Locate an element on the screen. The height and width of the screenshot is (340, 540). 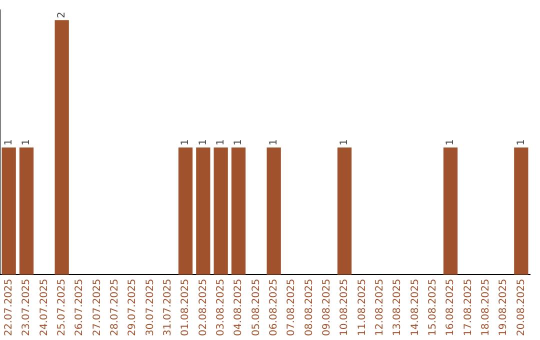
x-tick-label: 28.07.2025 is located at coordinates (114, 307).